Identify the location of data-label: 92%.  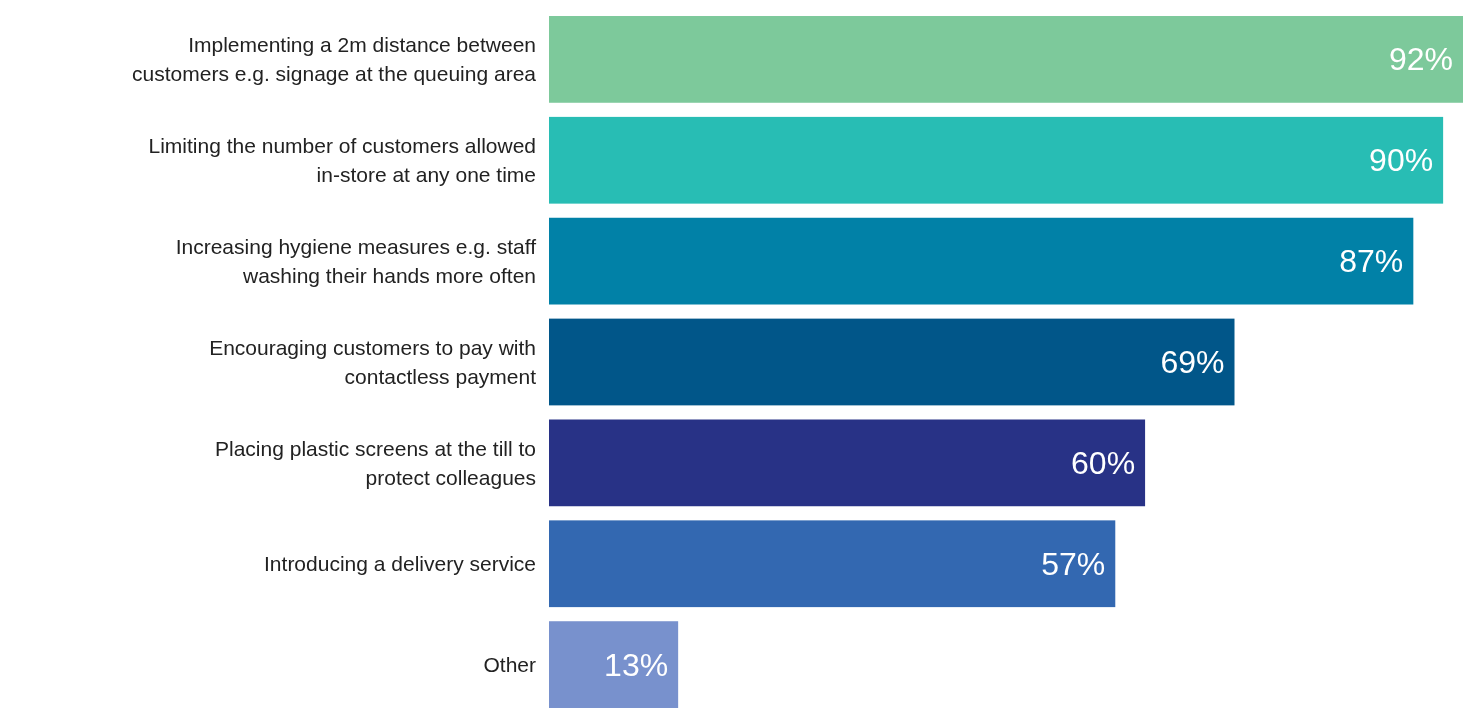
(1420, 59).